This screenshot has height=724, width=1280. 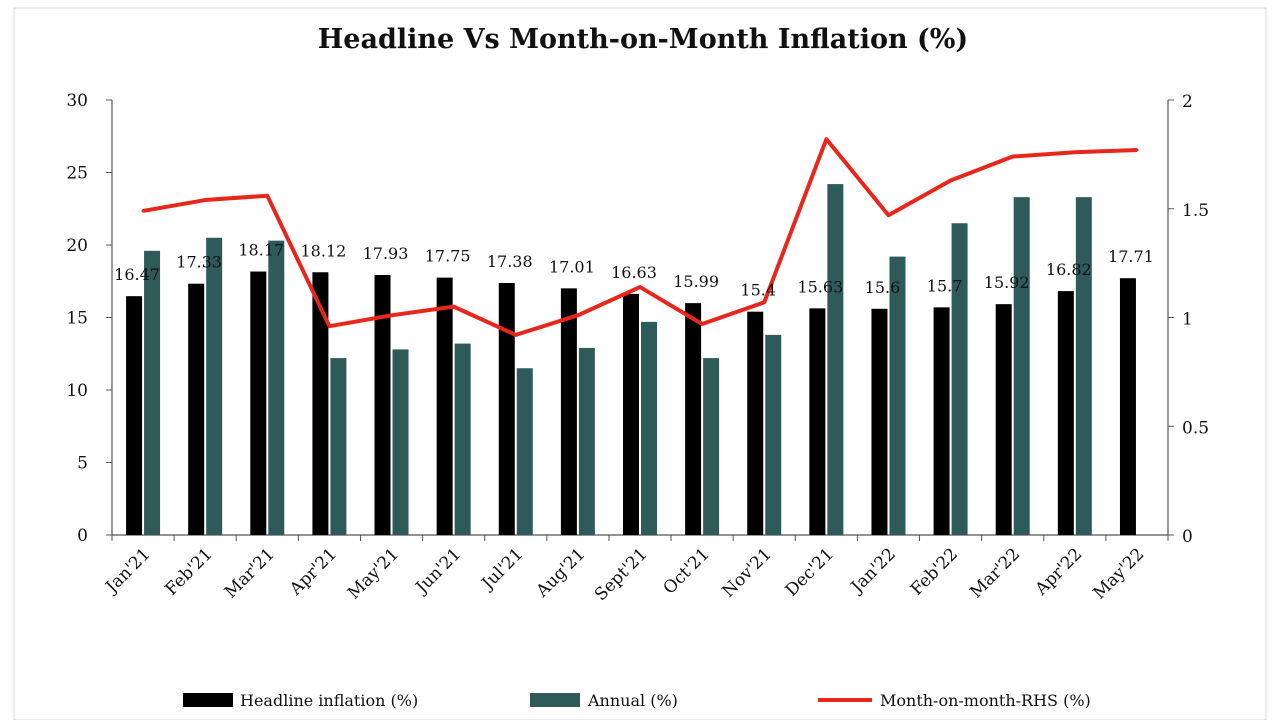 I want to click on y-tick-label-right: 1.5, so click(x=1195, y=211).